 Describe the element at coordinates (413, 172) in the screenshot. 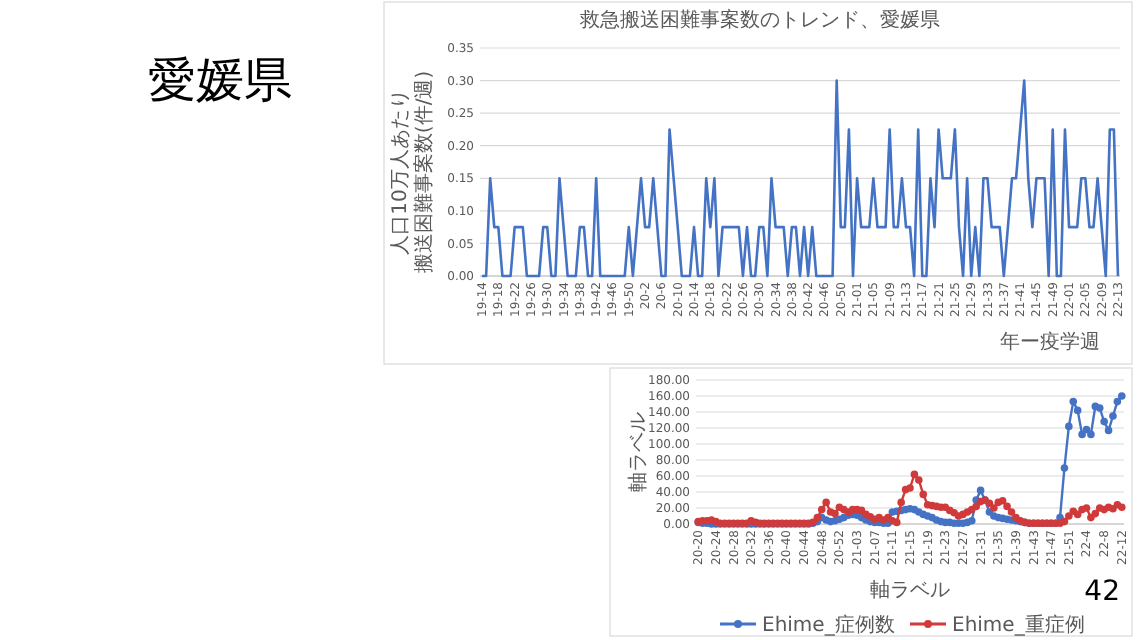

I see `y-axis-title: 人口10万人あたり搬送困難事案数(件/週)` at that location.